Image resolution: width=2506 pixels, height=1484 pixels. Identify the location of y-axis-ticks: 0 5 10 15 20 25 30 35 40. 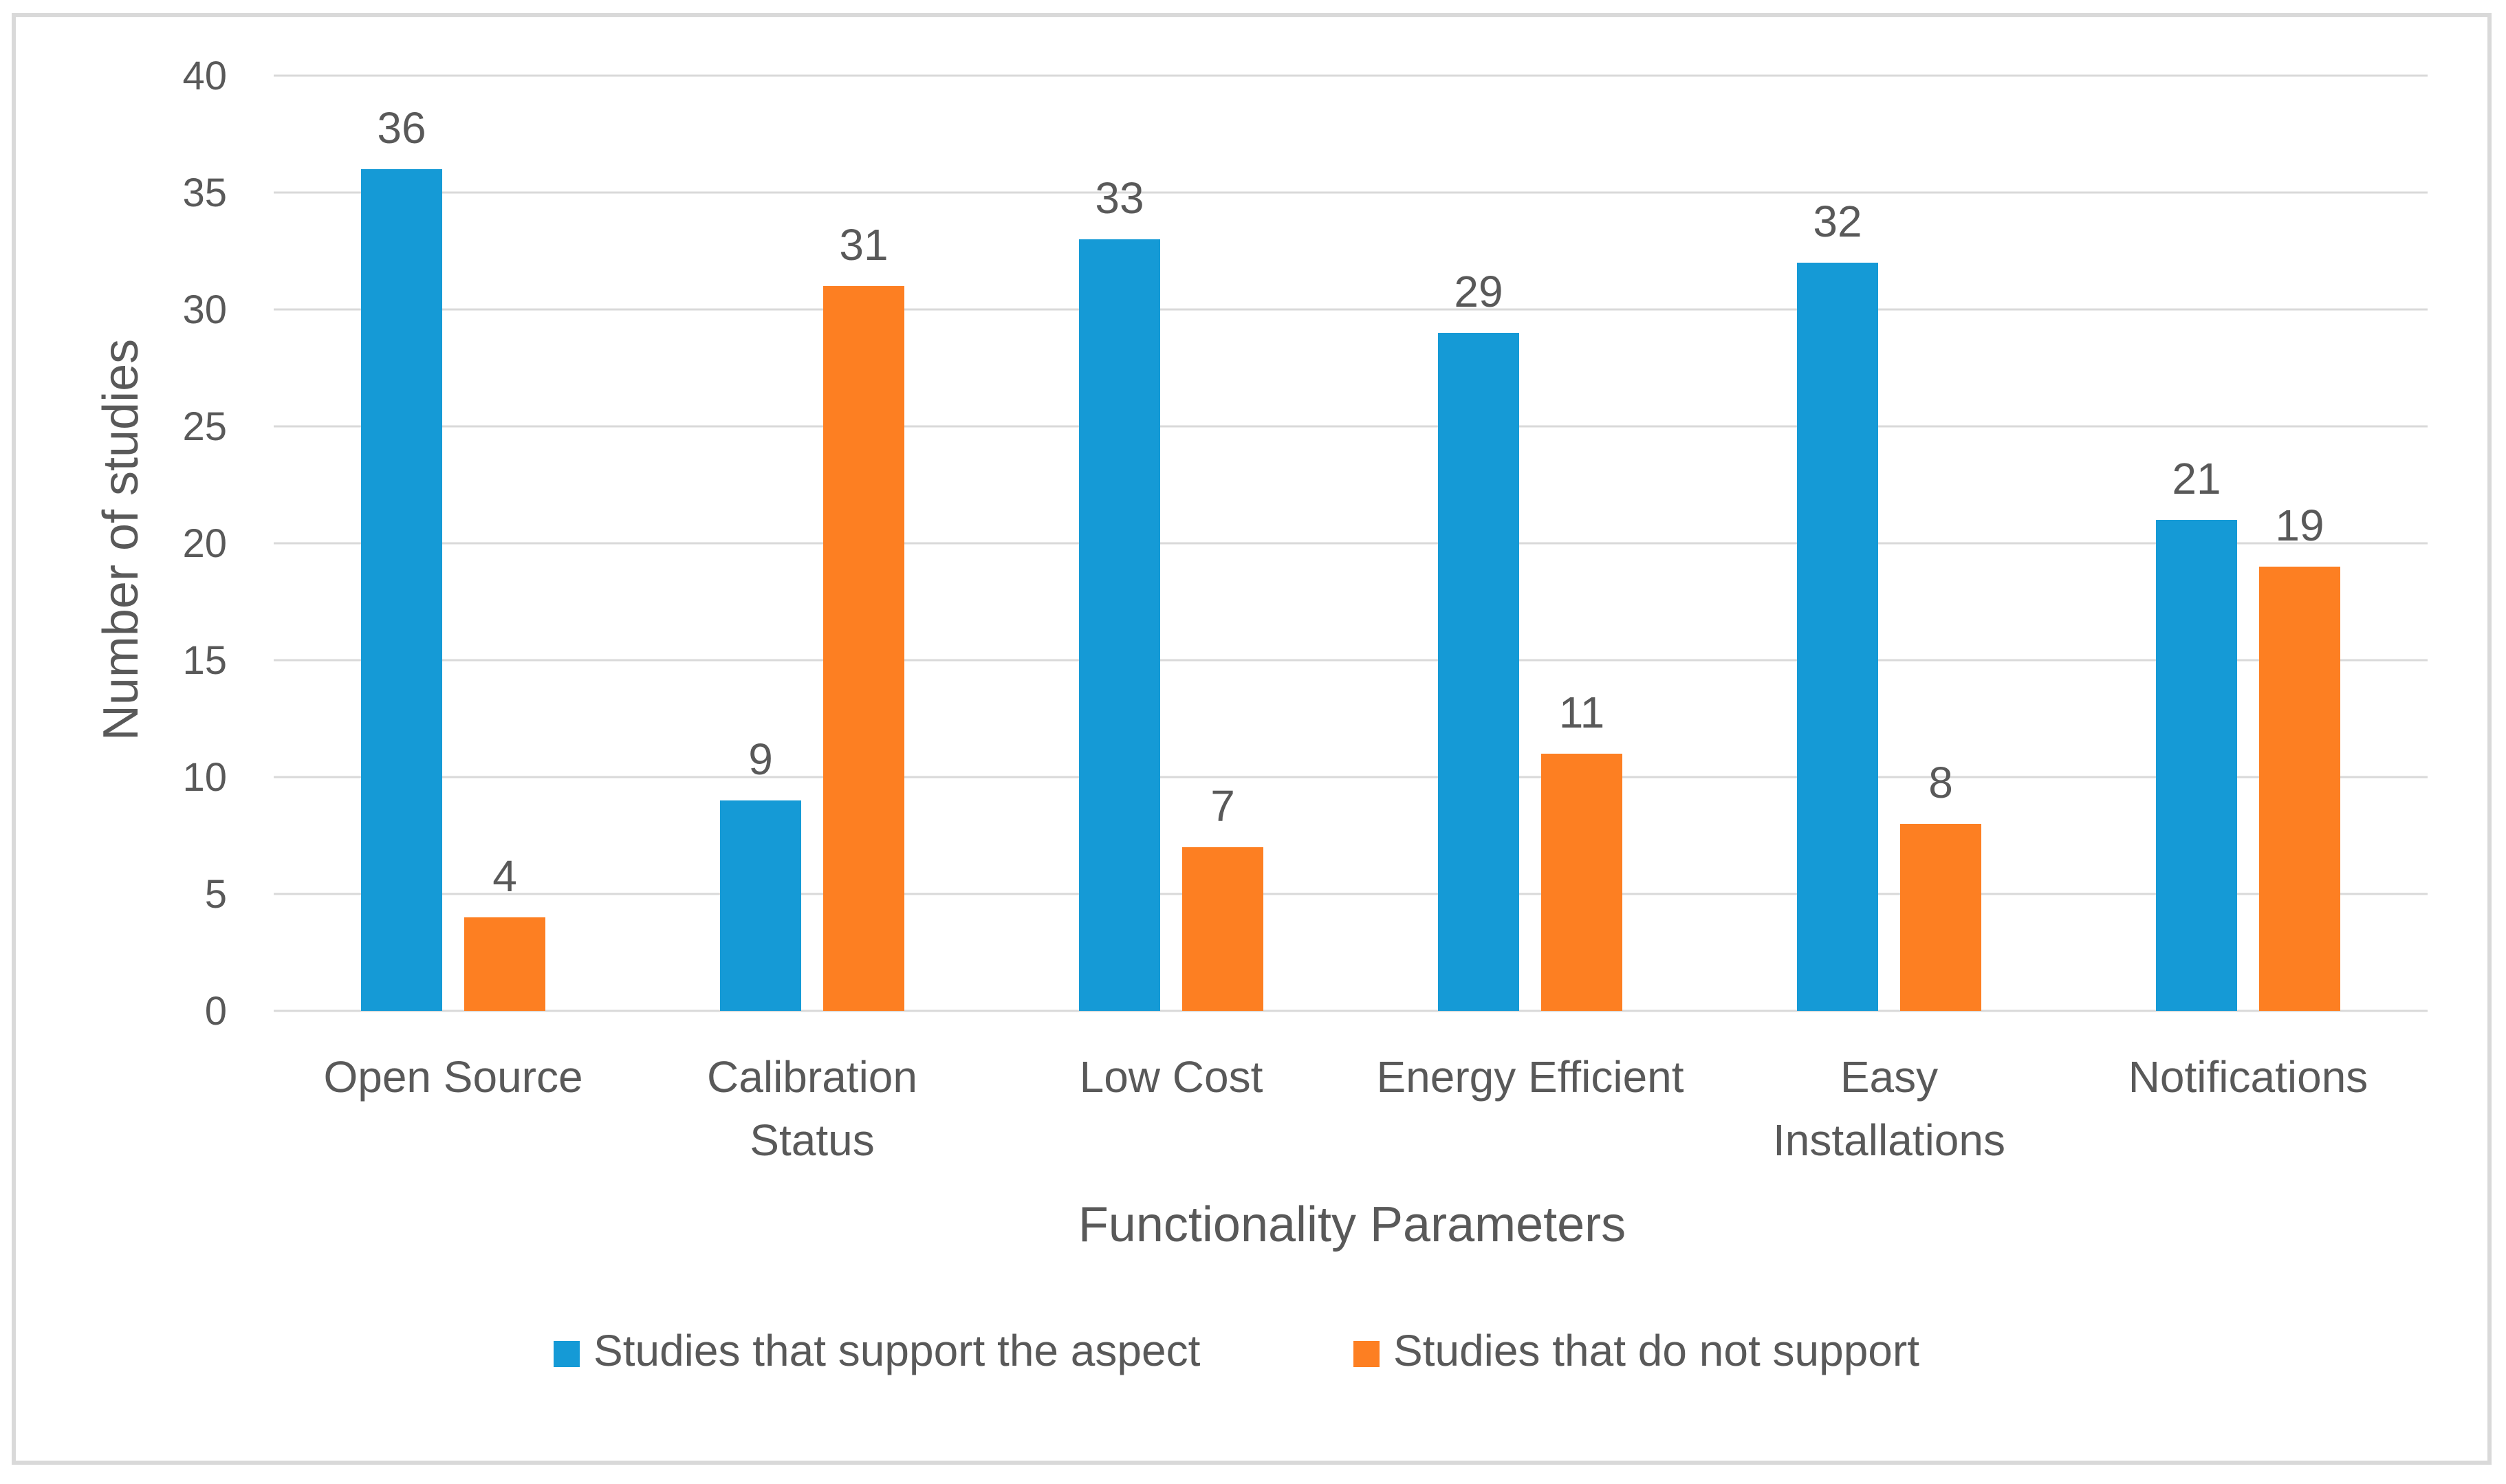
(204, 544).